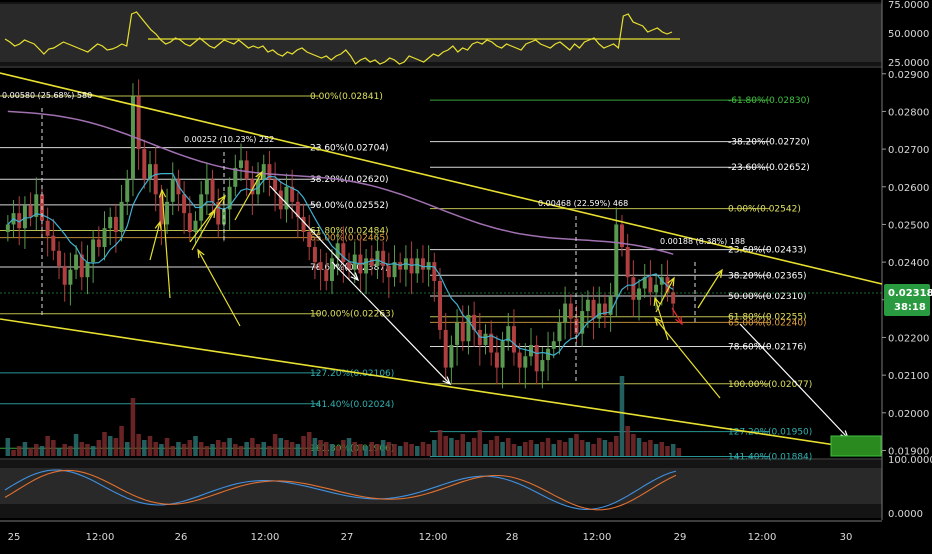 The height and width of the screenshot is (554, 932). Describe the element at coordinates (910, 460) in the screenshot. I see `stoch-top-label: 100.0000` at that location.